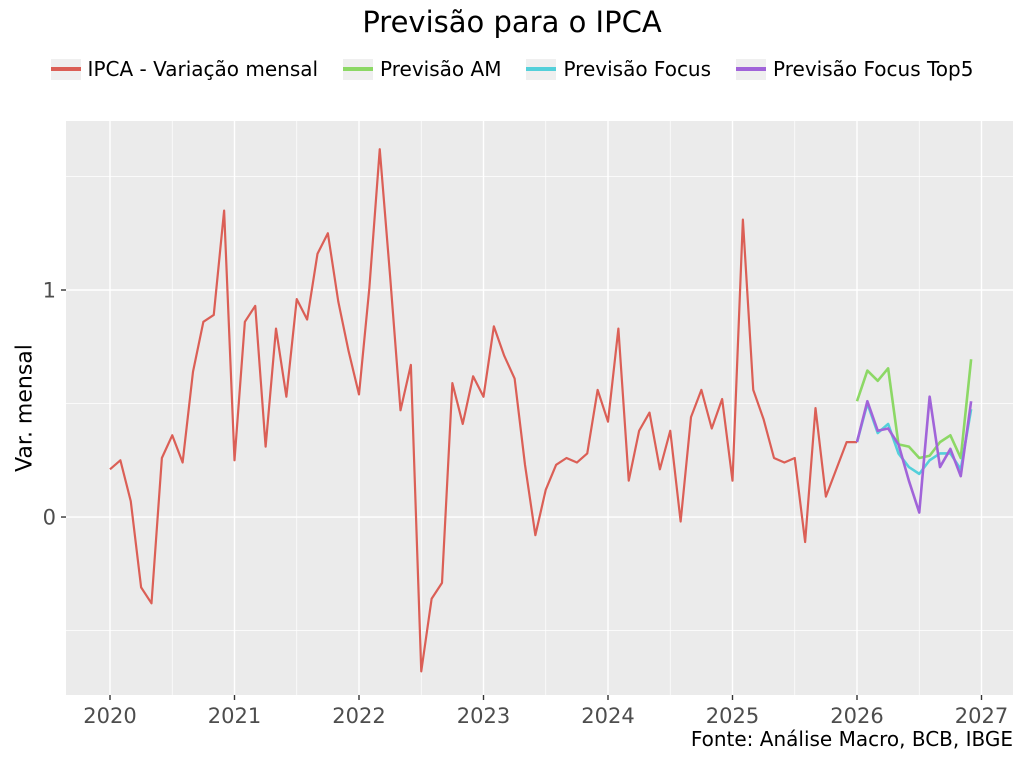 The image size is (1024, 768). I want to click on legend-label: Previsão Focus Top5, so click(873, 69).